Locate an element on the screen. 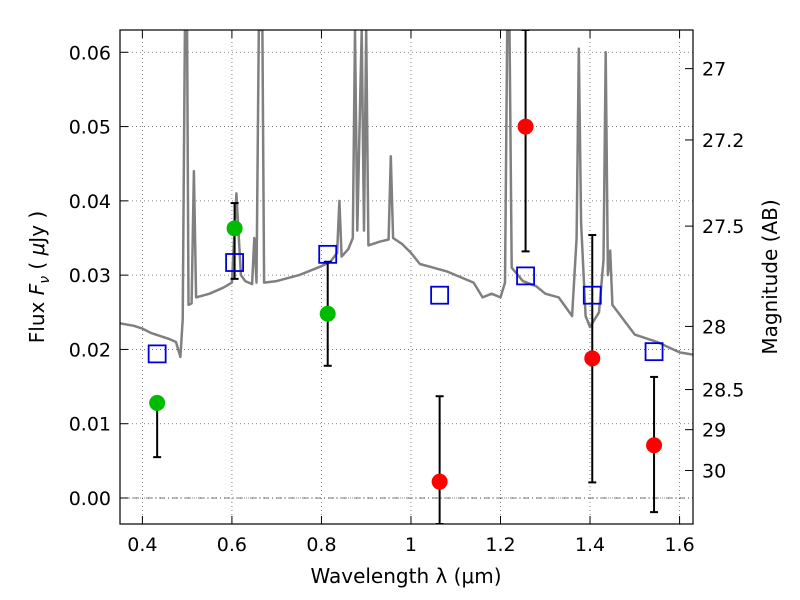  x-tick-label: 1.6 is located at coordinates (679, 545).